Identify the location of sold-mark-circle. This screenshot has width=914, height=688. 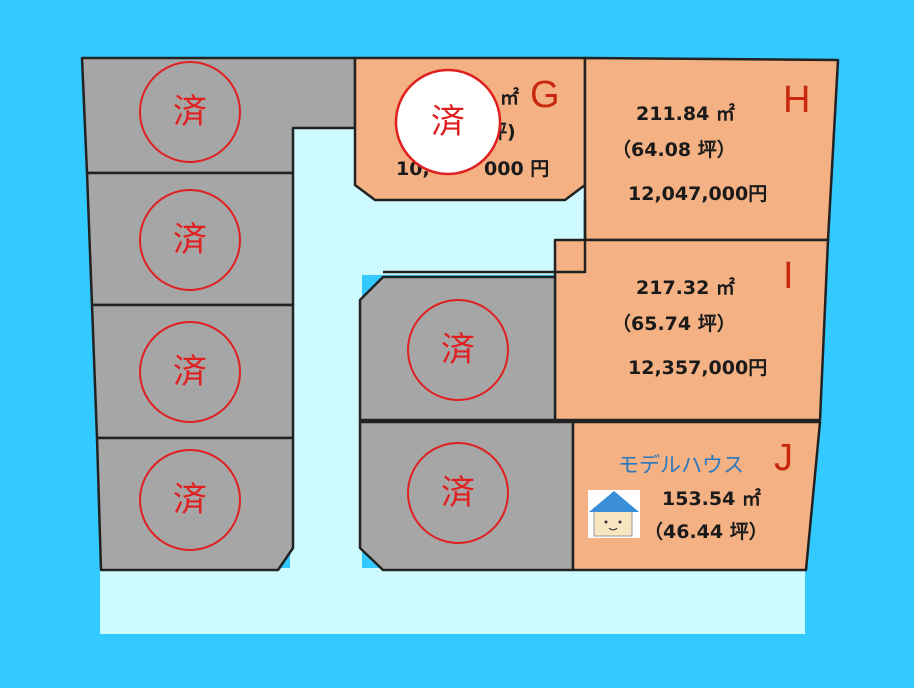
(448, 122).